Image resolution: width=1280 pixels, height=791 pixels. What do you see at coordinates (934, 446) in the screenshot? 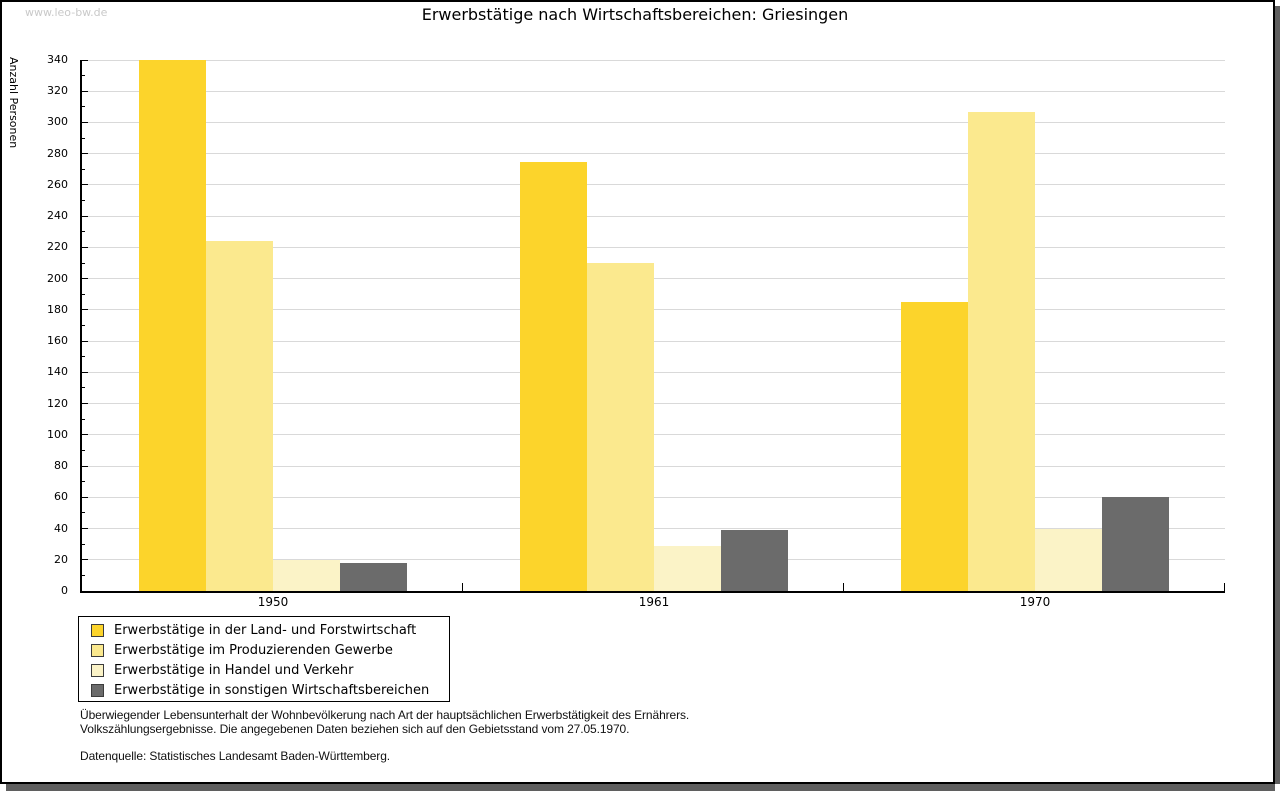
I see `bar-1970-series1` at bounding box center [934, 446].